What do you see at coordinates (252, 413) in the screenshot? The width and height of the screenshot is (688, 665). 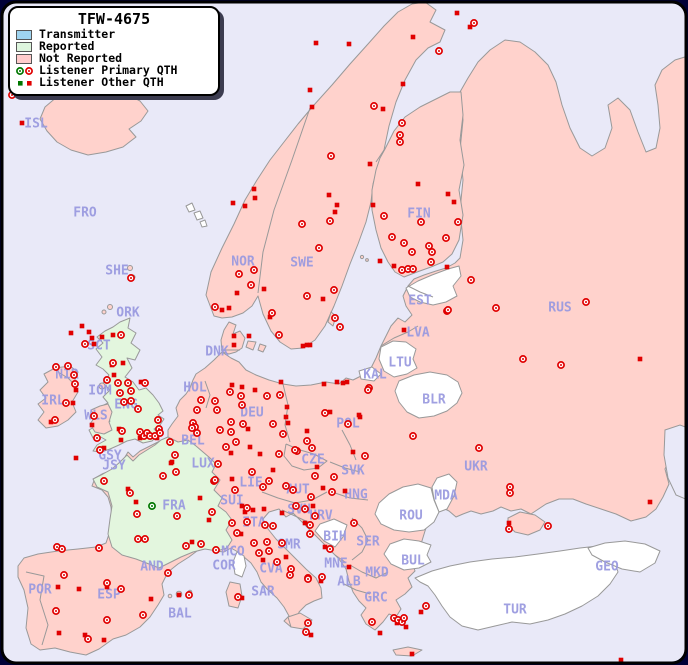 I see `country-label-deu: DEU` at bounding box center [252, 413].